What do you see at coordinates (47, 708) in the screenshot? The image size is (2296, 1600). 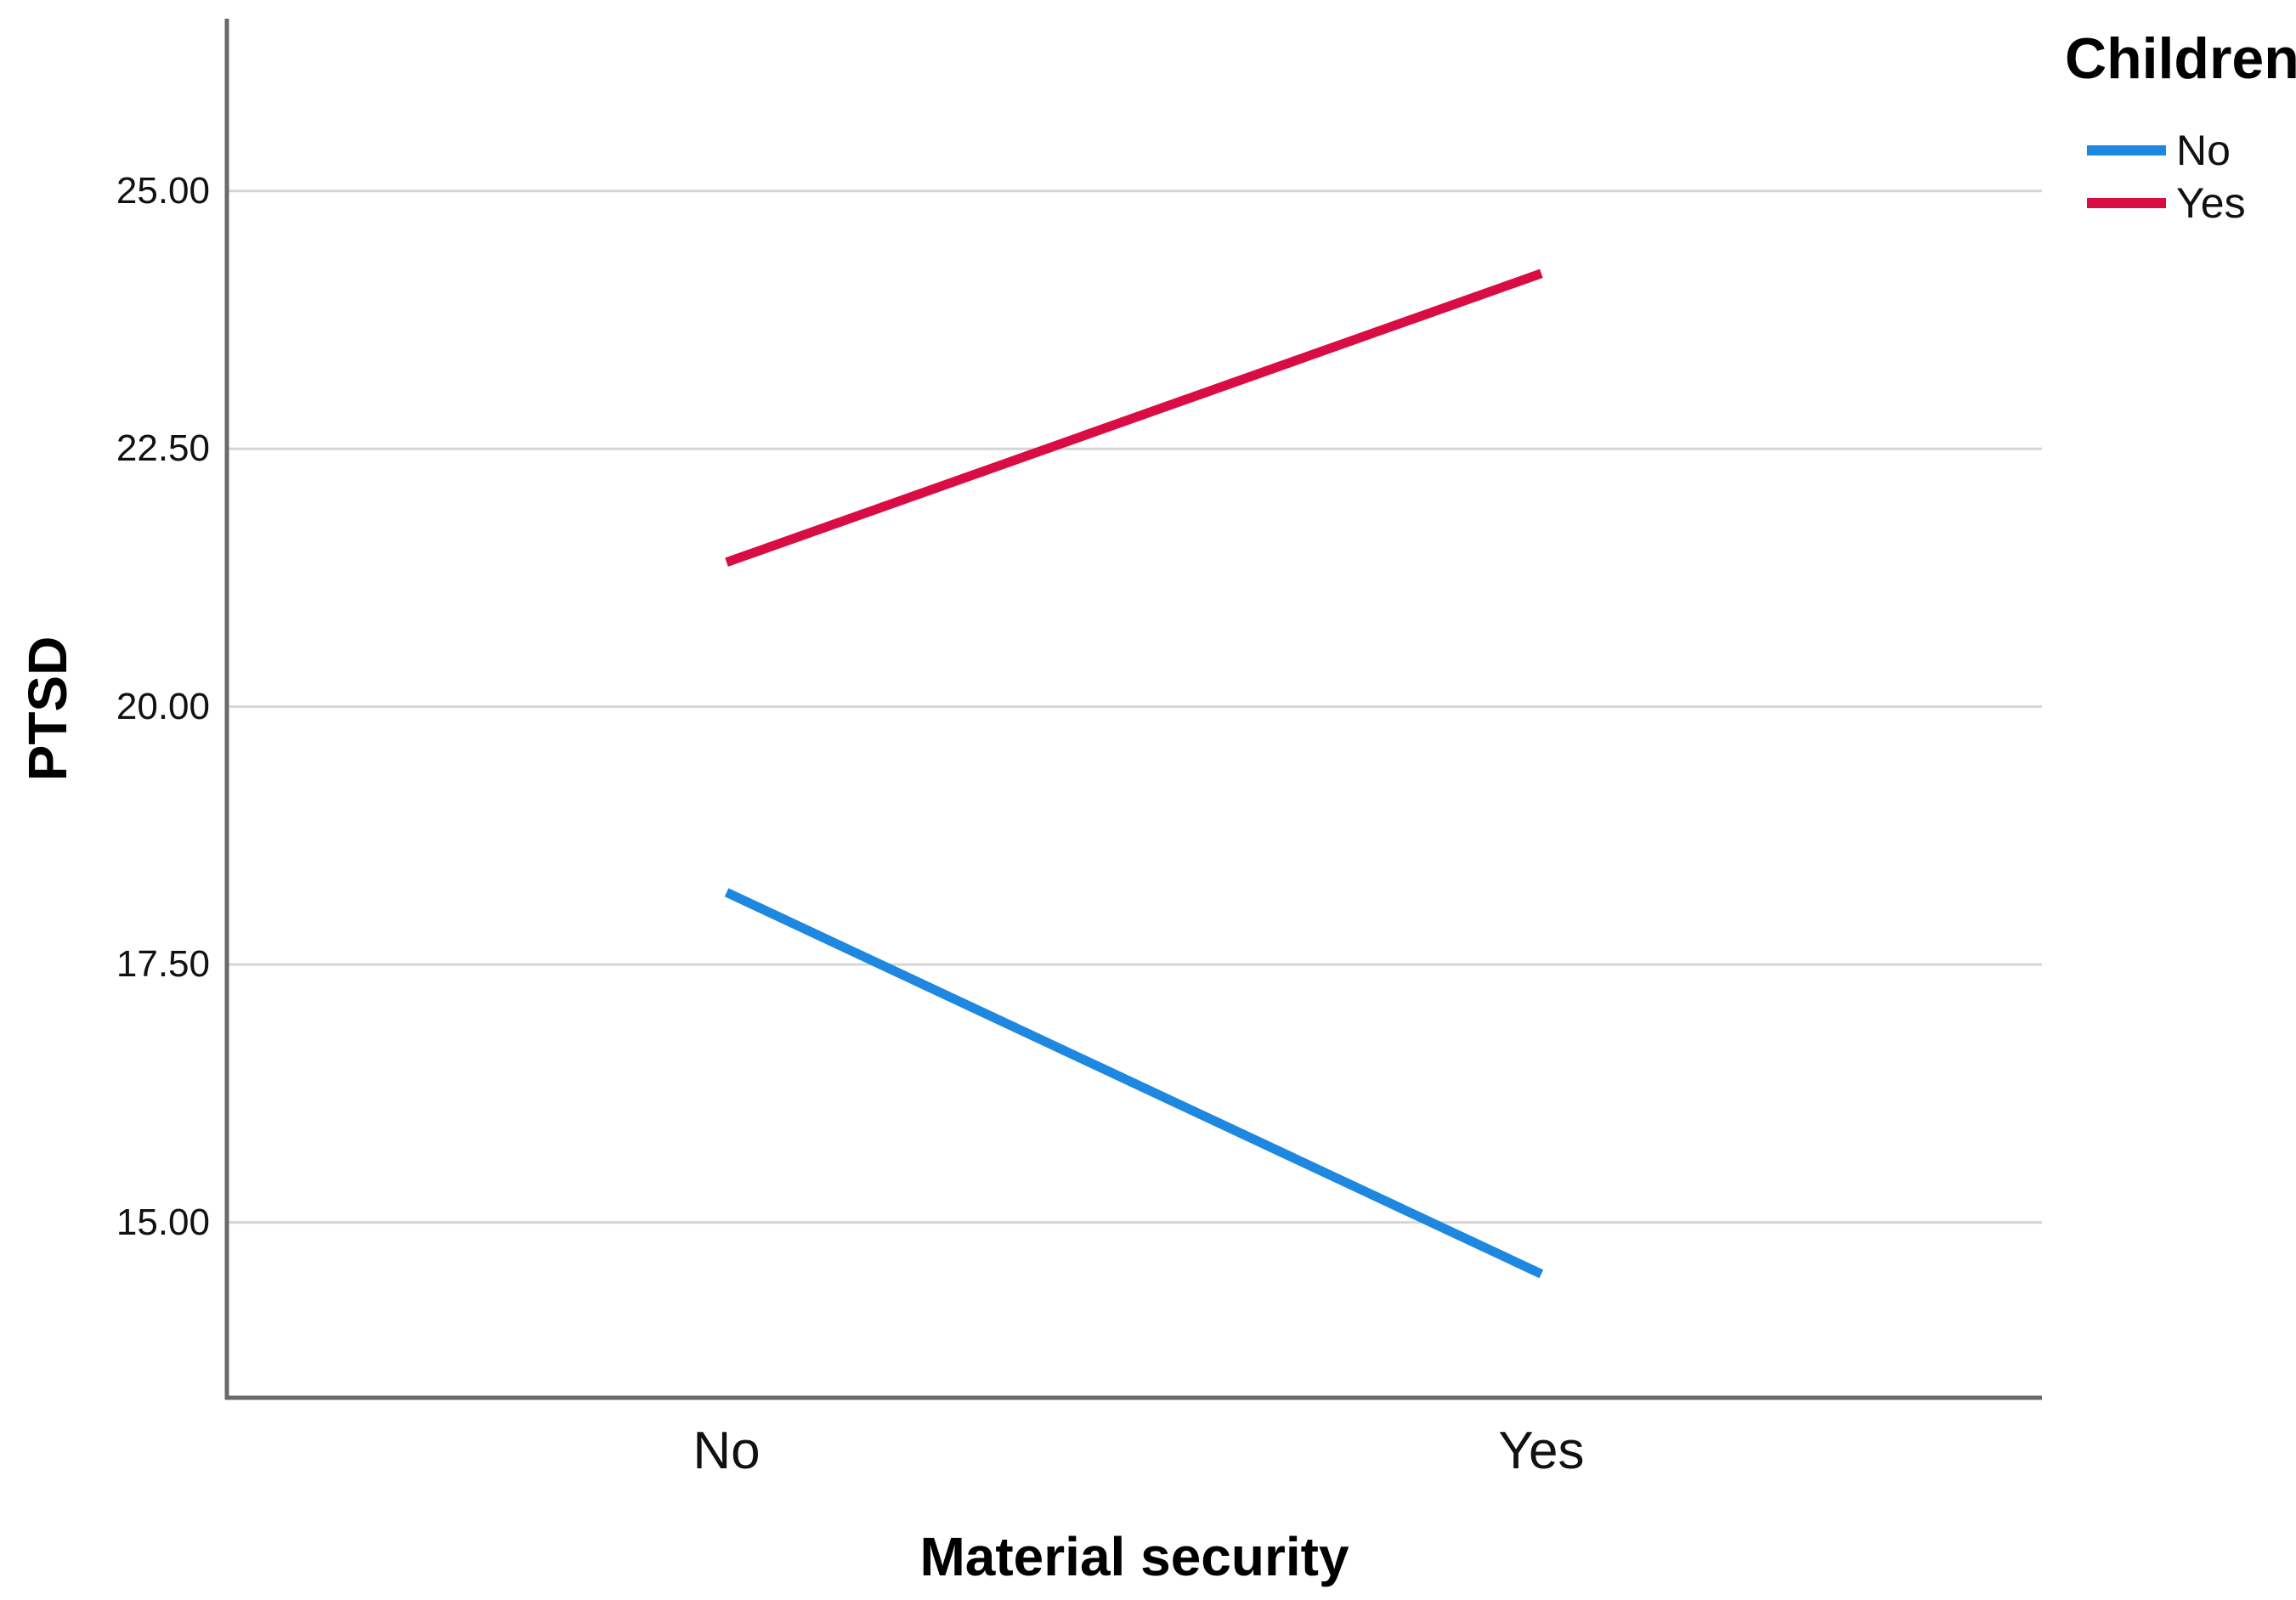 I see `y-axis-title: PTSD` at bounding box center [47, 708].